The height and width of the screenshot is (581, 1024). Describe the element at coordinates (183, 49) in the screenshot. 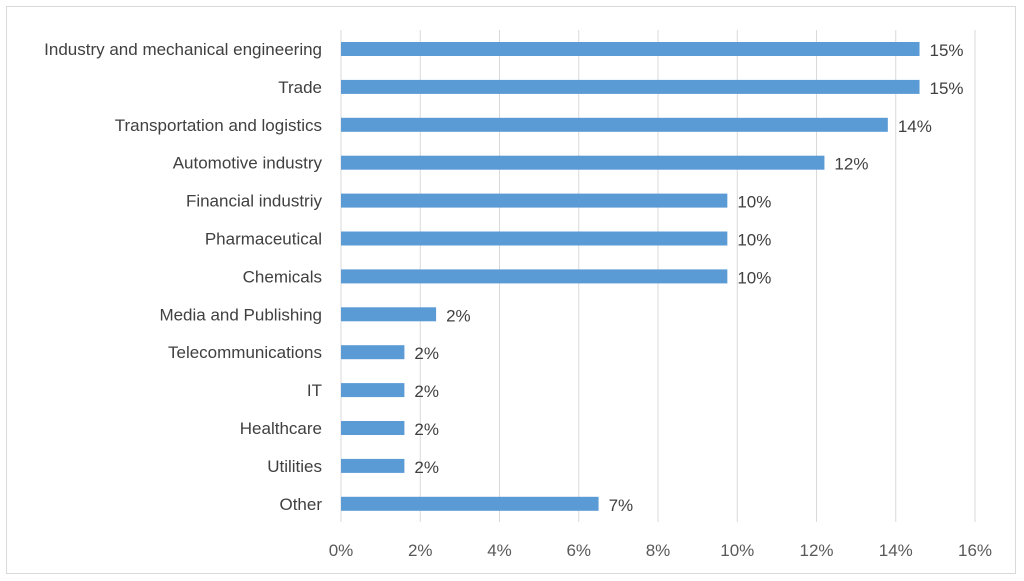

I see `category-label-0: Industry and mechanical engineering` at that location.